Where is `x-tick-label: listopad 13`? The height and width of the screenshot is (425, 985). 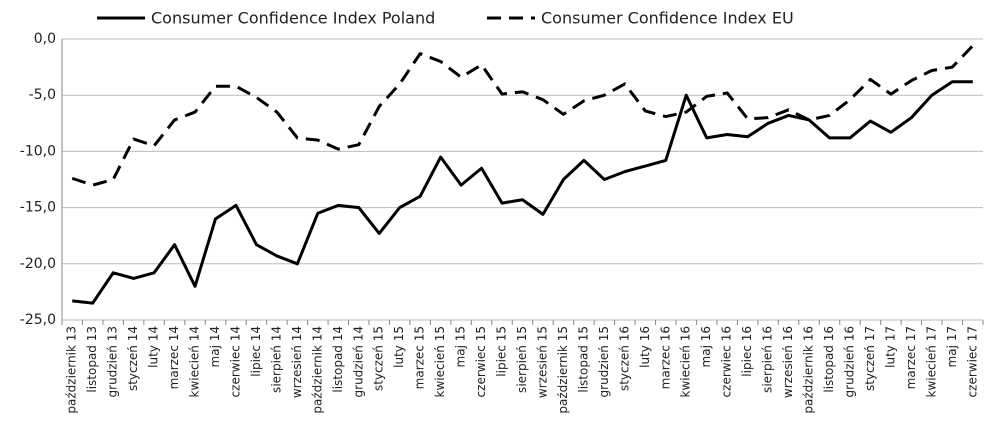 x-tick-label: listopad 13 is located at coordinates (92, 359).